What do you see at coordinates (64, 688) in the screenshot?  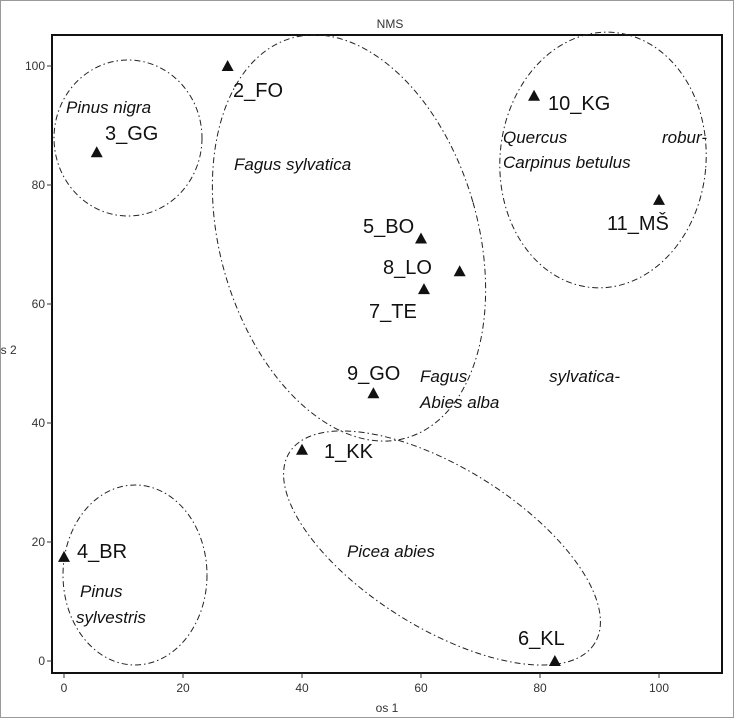 I see `x-tick-label: 0` at bounding box center [64, 688].